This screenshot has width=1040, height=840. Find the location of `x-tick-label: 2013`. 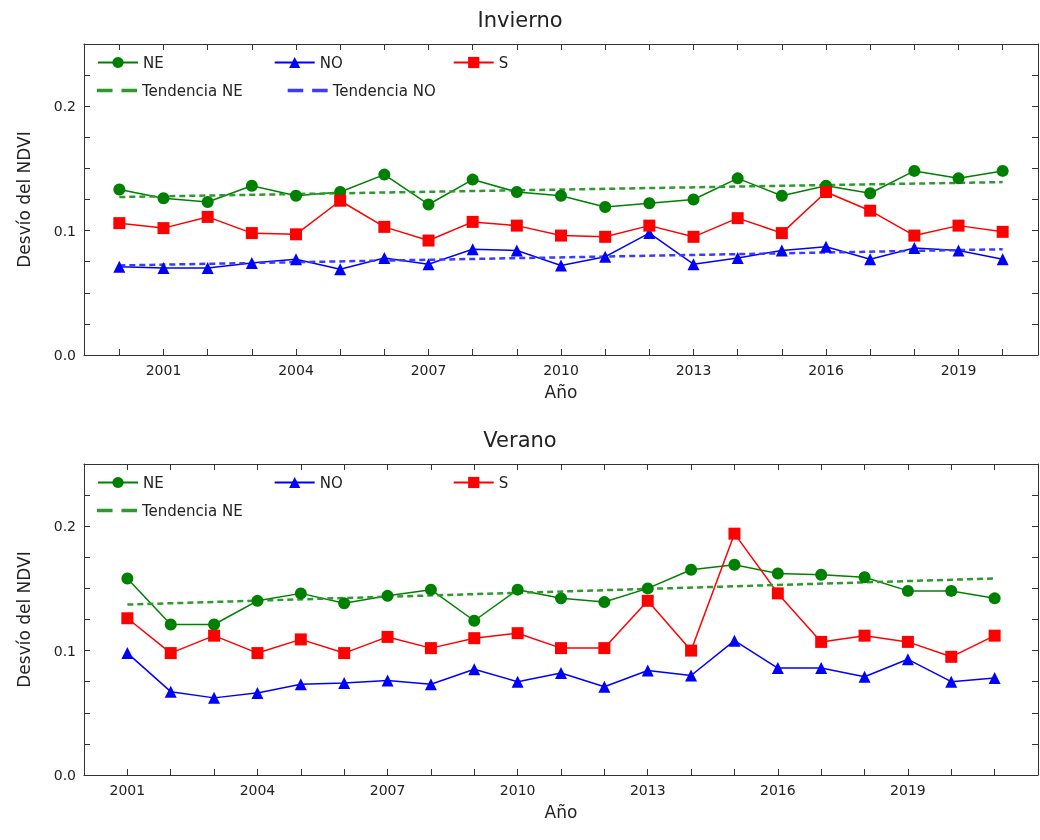

x-tick-label: 2013 is located at coordinates (693, 370).